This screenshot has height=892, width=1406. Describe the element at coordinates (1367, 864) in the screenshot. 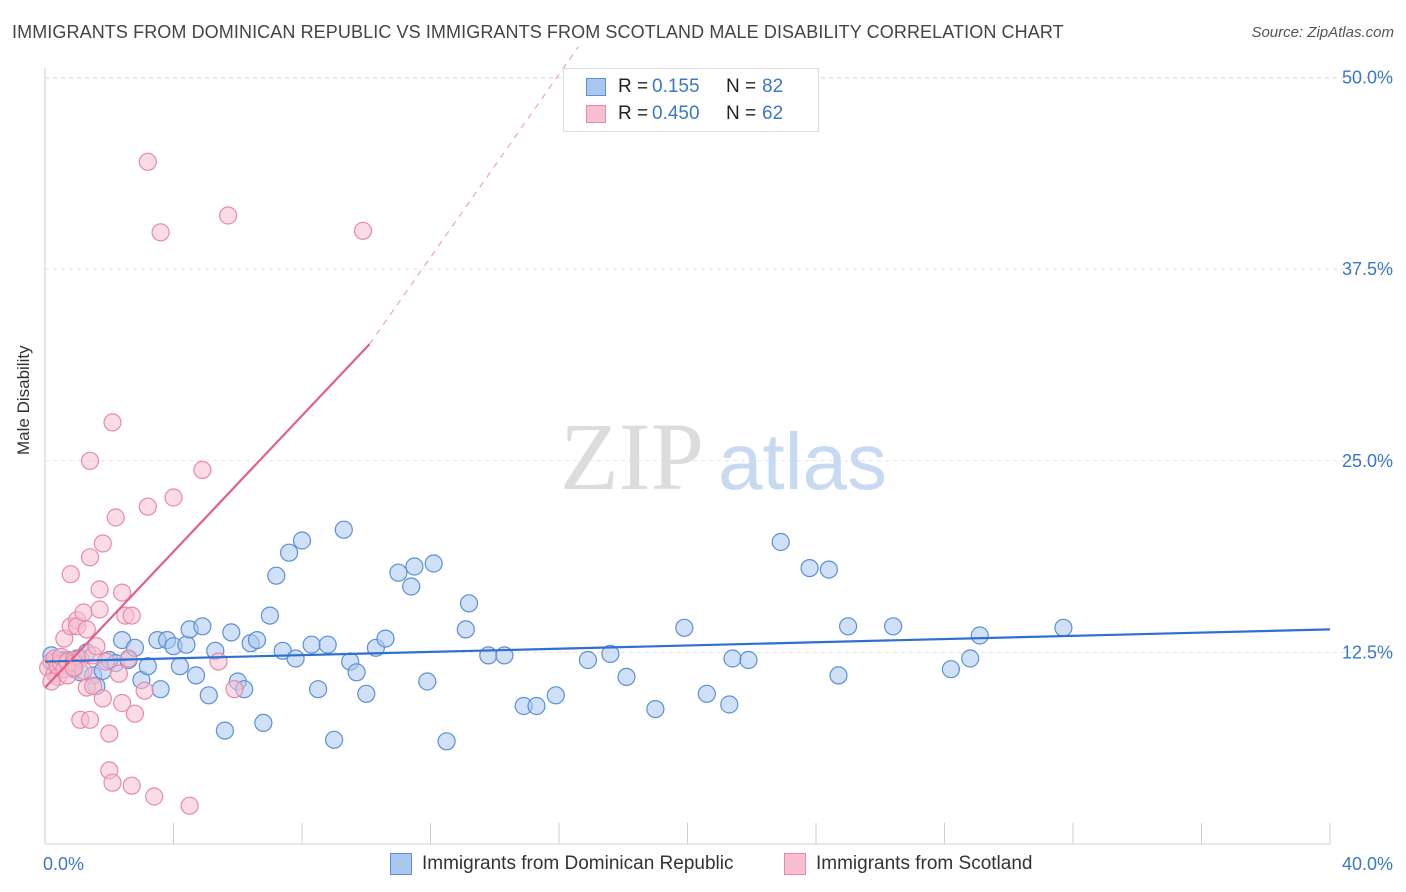

I see `x-tick-label-max: 40.0%` at that location.